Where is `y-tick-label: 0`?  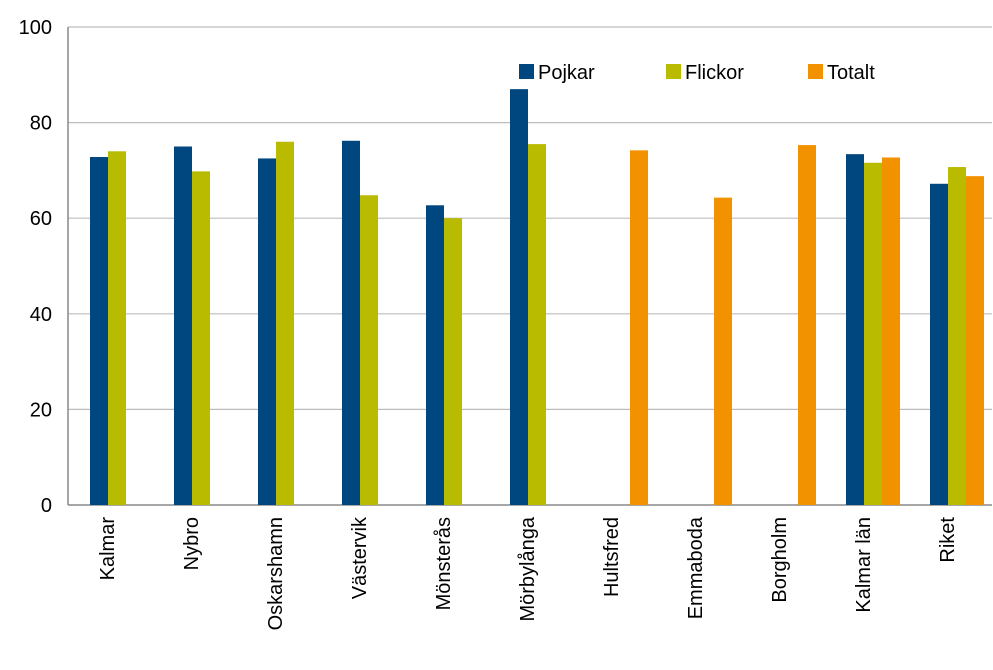 y-tick-label: 0 is located at coordinates (46, 506).